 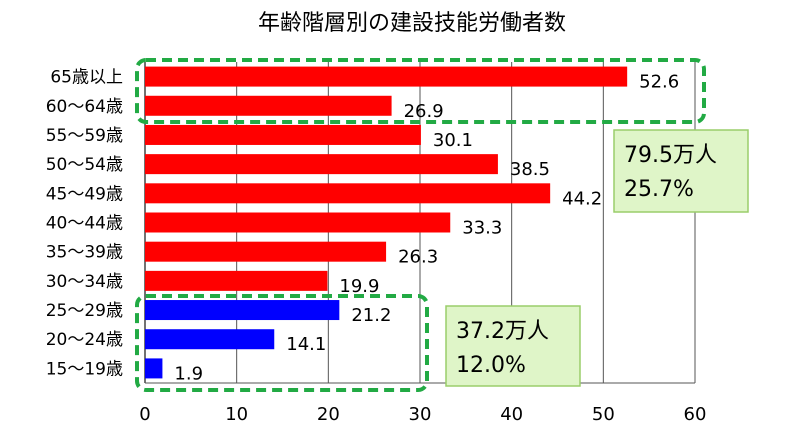 I want to click on x-tick-label: 0, so click(x=144, y=414).